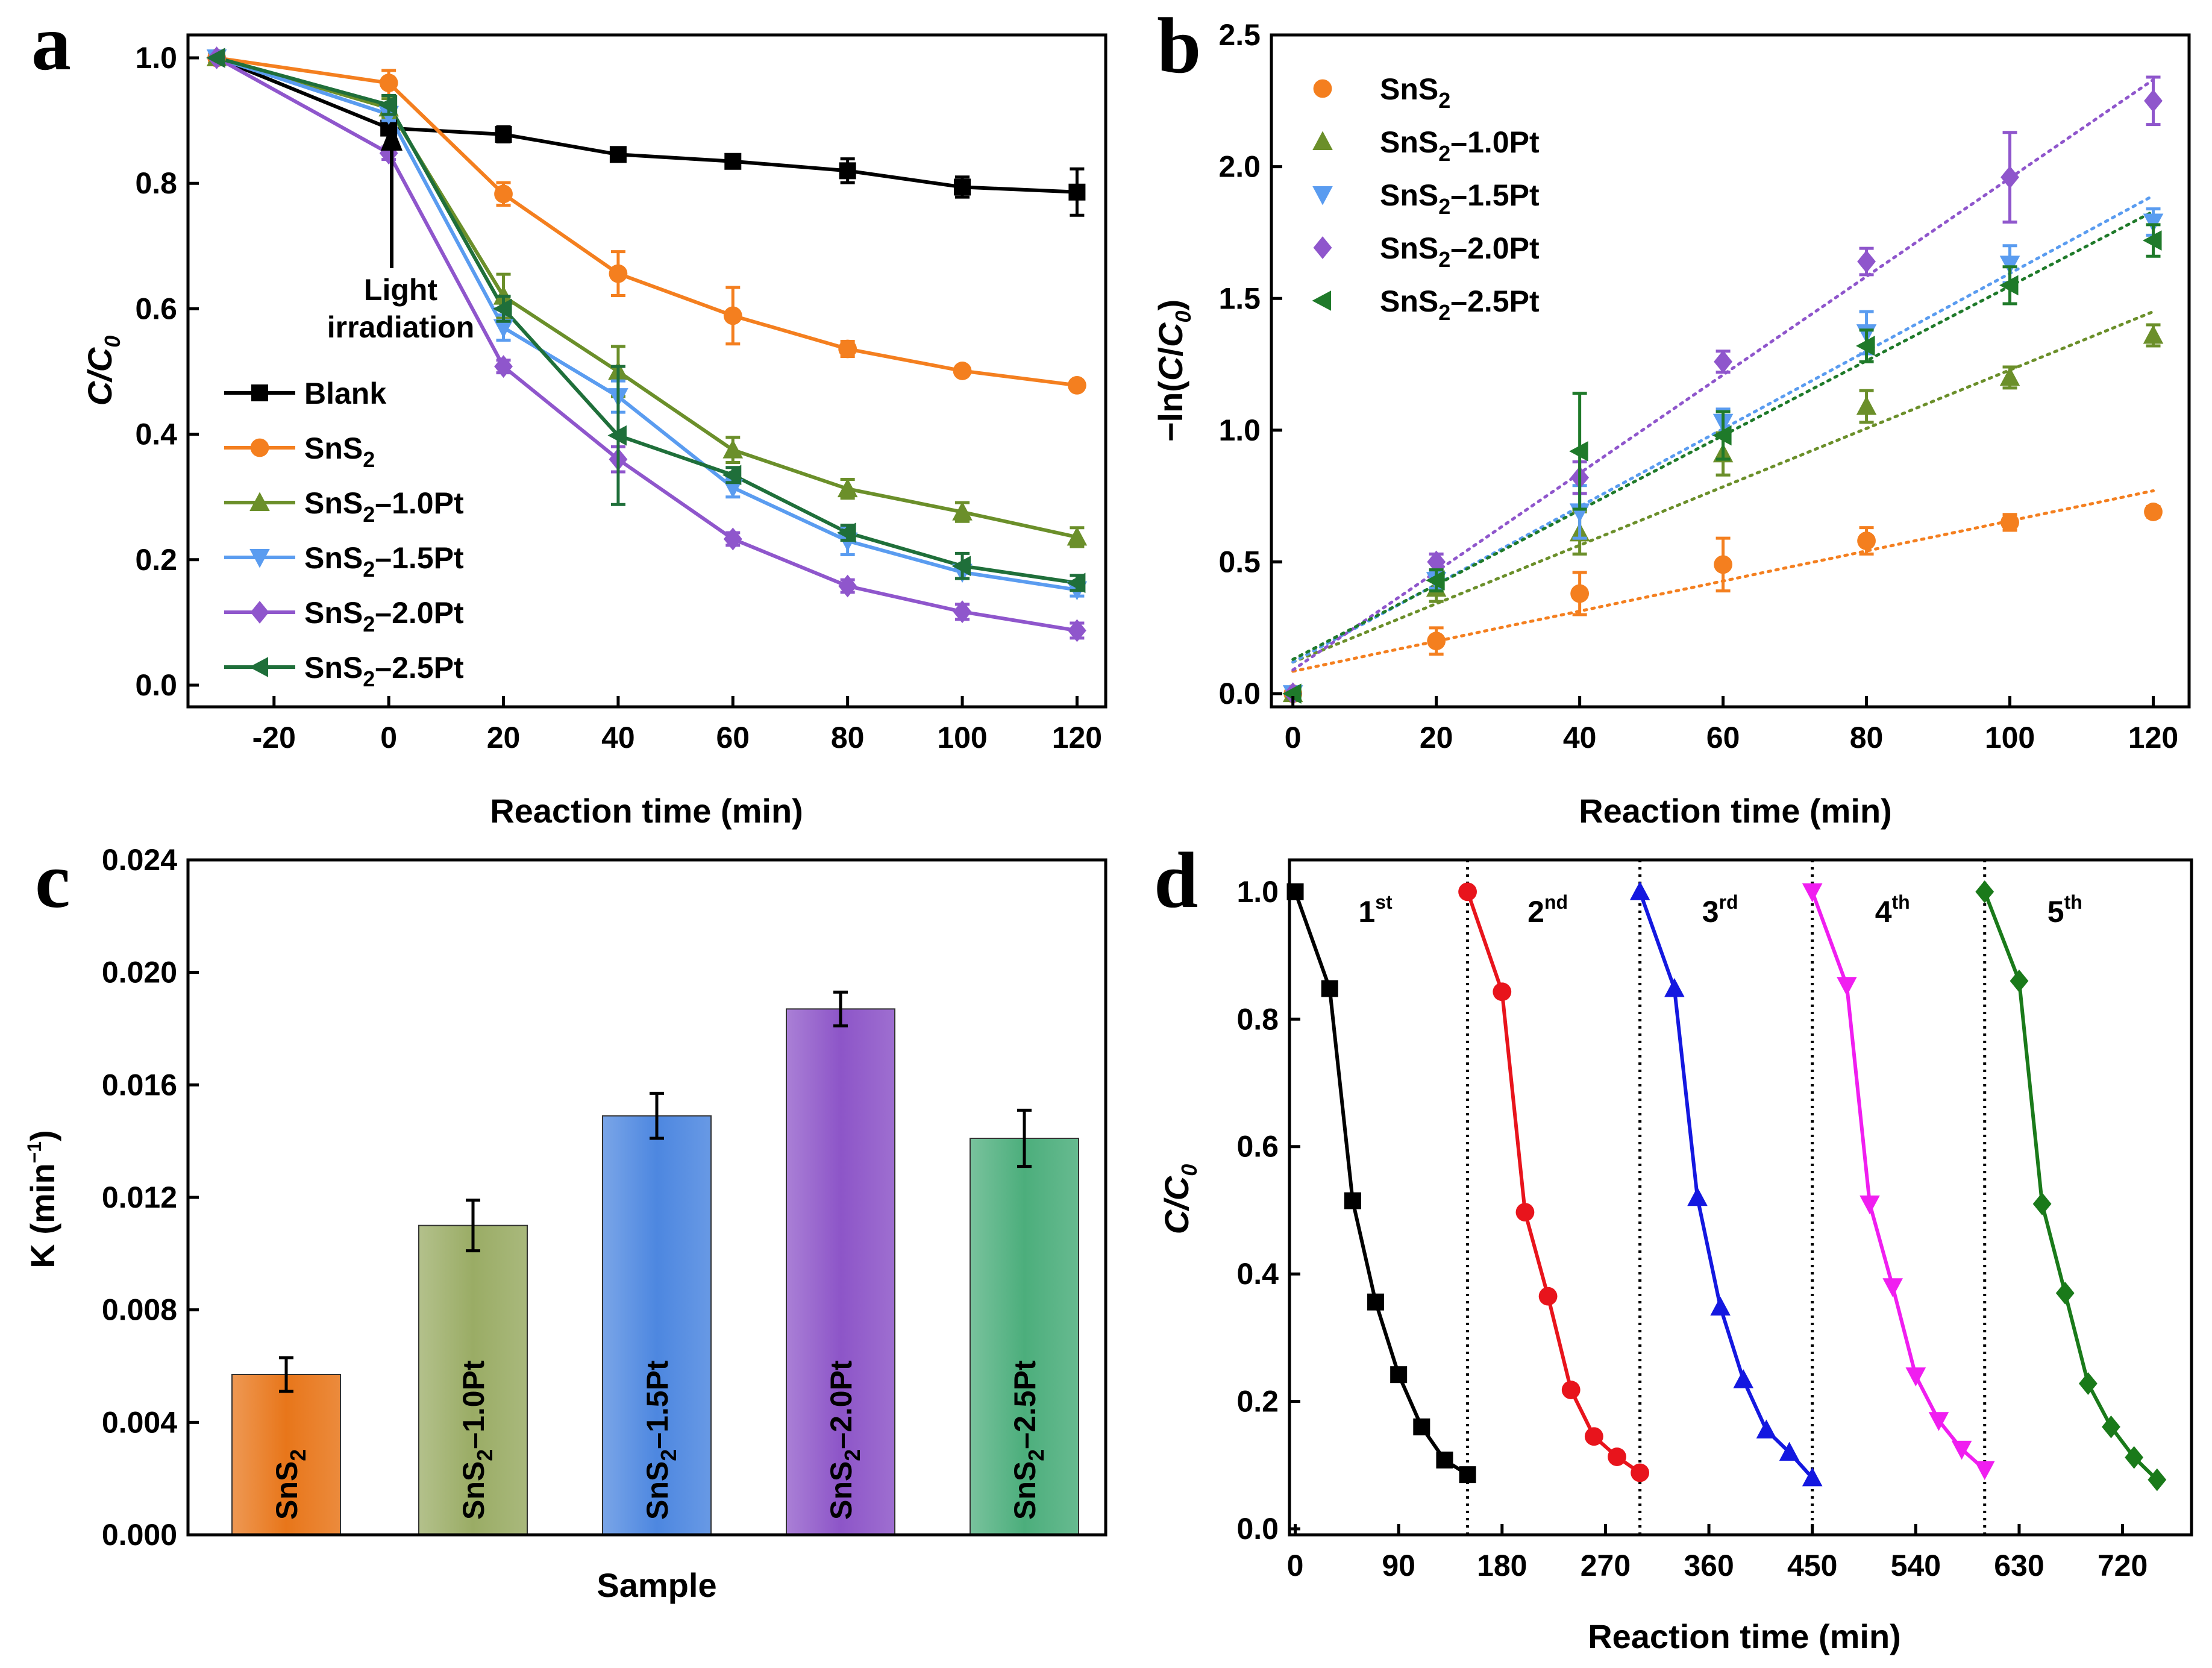  I want to click on legend-label-sns2-2-0pt: SnS2–2.0Pt, so click(1460, 251).